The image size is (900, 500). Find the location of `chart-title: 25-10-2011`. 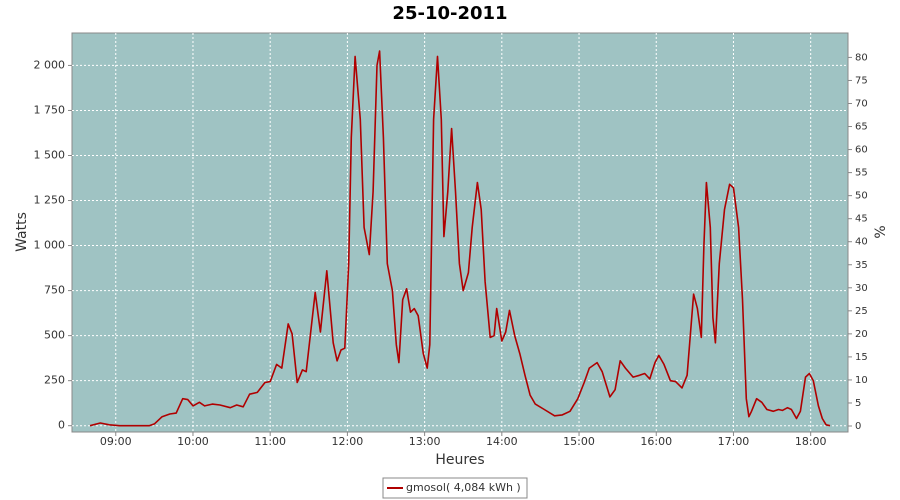

chart-title: 25-10-2011 is located at coordinates (449, 13).